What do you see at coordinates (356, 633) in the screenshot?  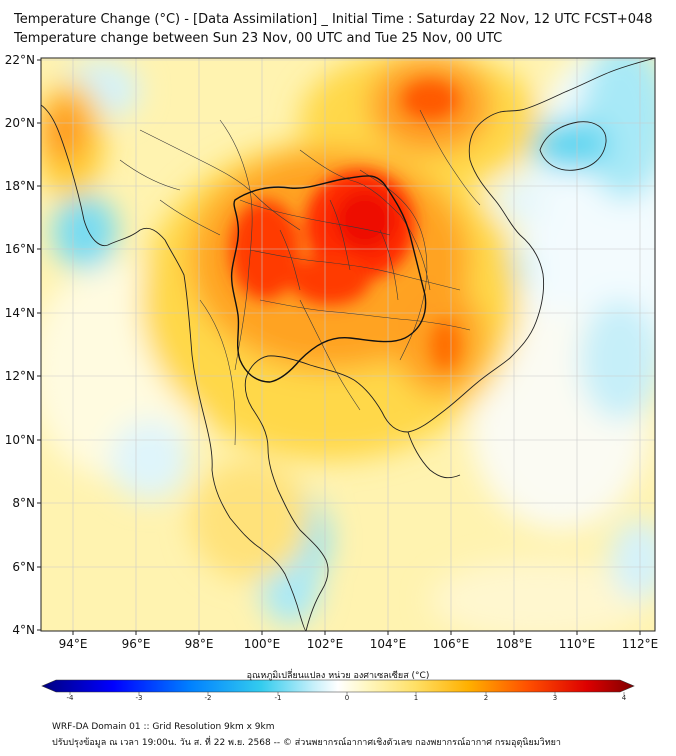 I see `lon-axis` at bounding box center [356, 633].